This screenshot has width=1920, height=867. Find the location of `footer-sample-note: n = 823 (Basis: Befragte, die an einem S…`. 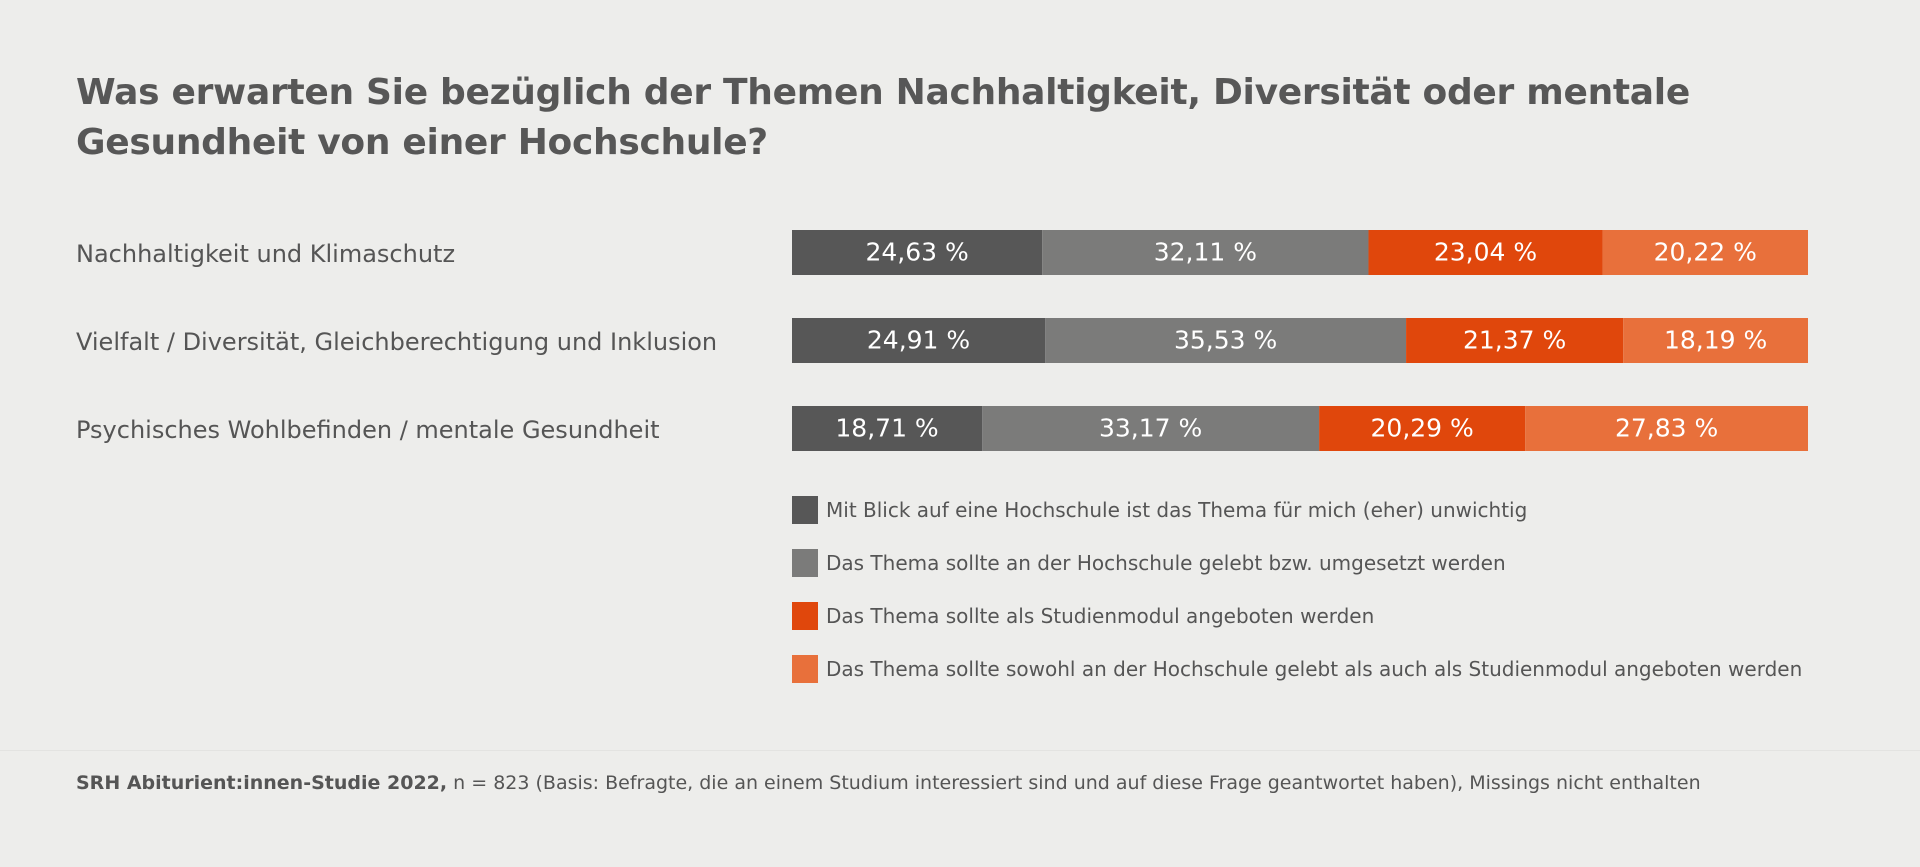

footer-sample-note: n = 823 (Basis: Befragte, die an einem S… is located at coordinates (1074, 783).